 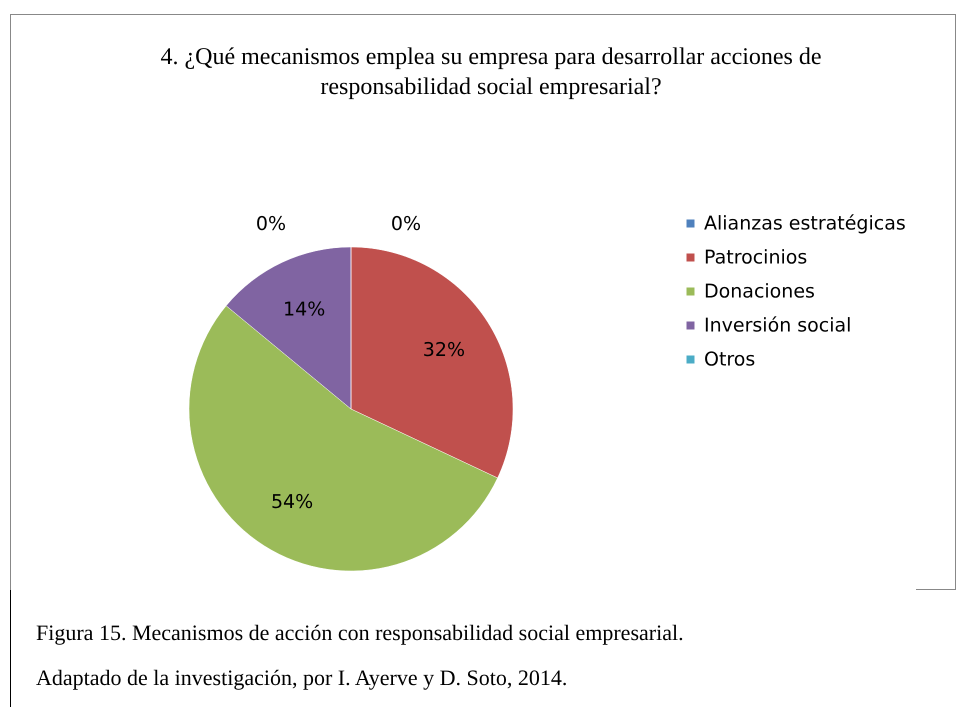 What do you see at coordinates (778, 325) in the screenshot?
I see `legend-label: Inversión social` at bounding box center [778, 325].